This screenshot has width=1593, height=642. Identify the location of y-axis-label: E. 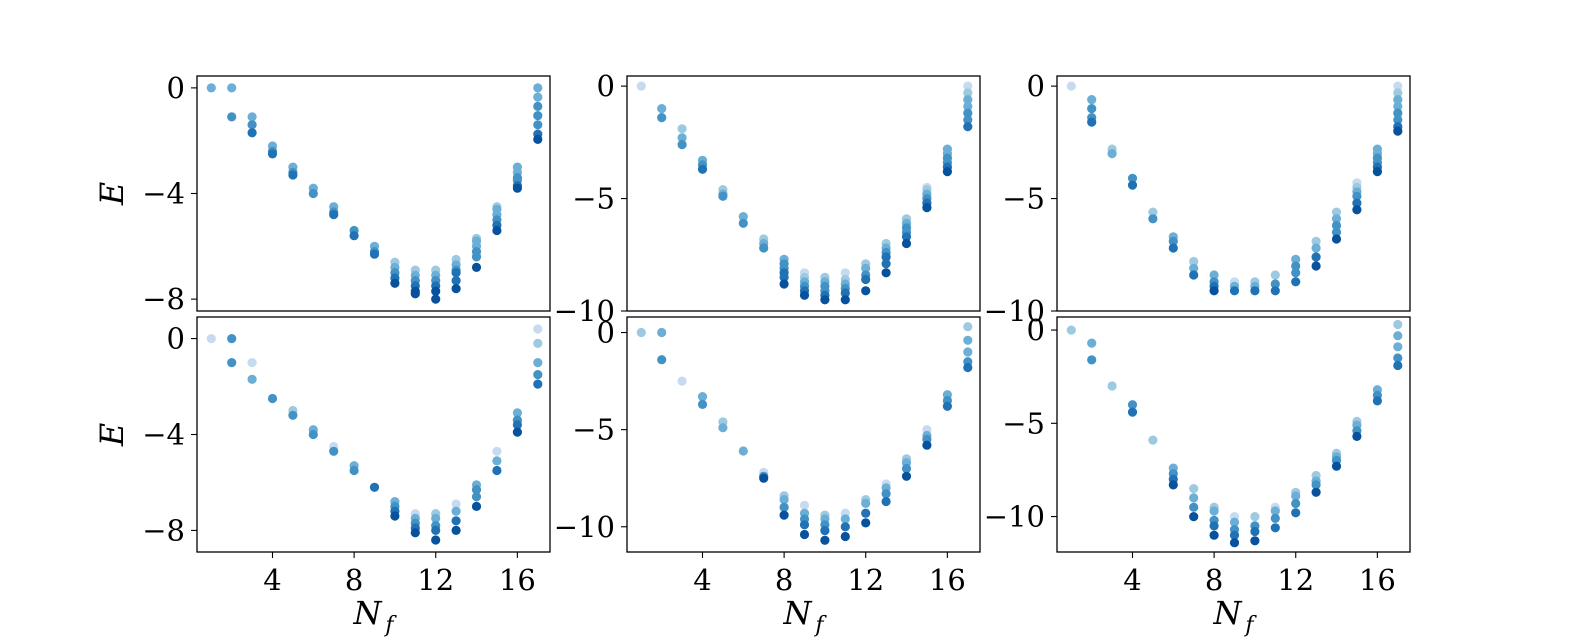
(112, 435).